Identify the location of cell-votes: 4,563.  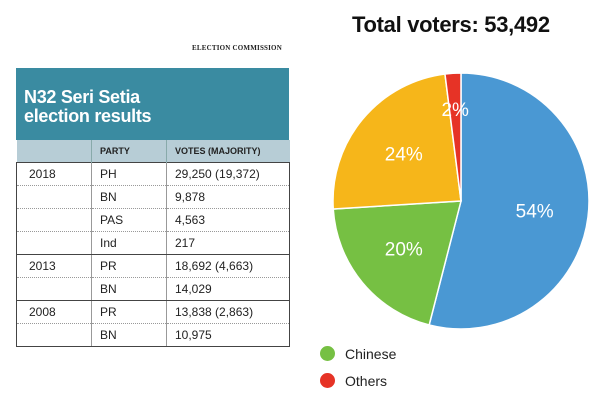
(228, 220).